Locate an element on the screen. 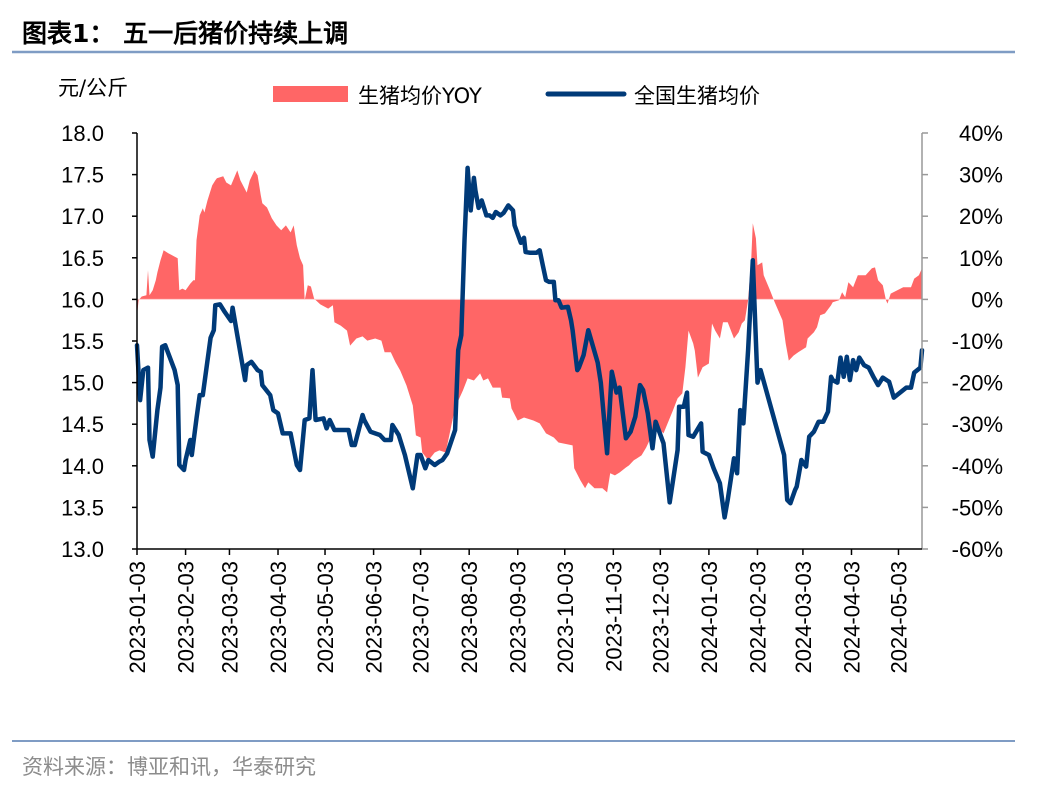 The width and height of the screenshot is (1048, 792). x-tick-label: 2024-04-03 is located at coordinates (851, 617).